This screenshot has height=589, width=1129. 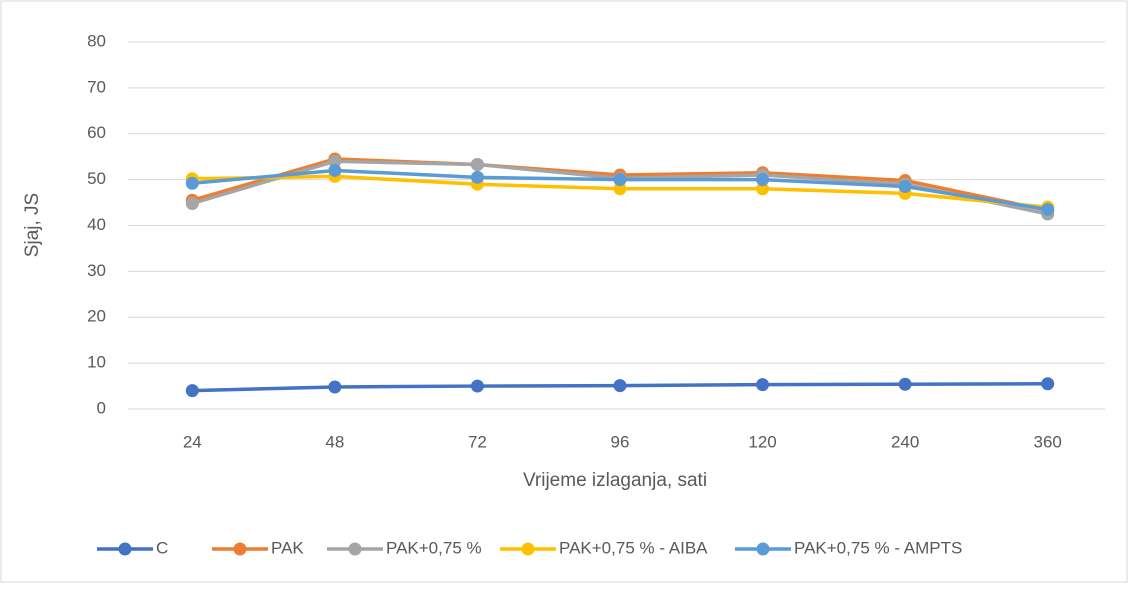 I want to click on x-axis-title: Vrijeme izlaganja, sati, so click(x=615, y=480).